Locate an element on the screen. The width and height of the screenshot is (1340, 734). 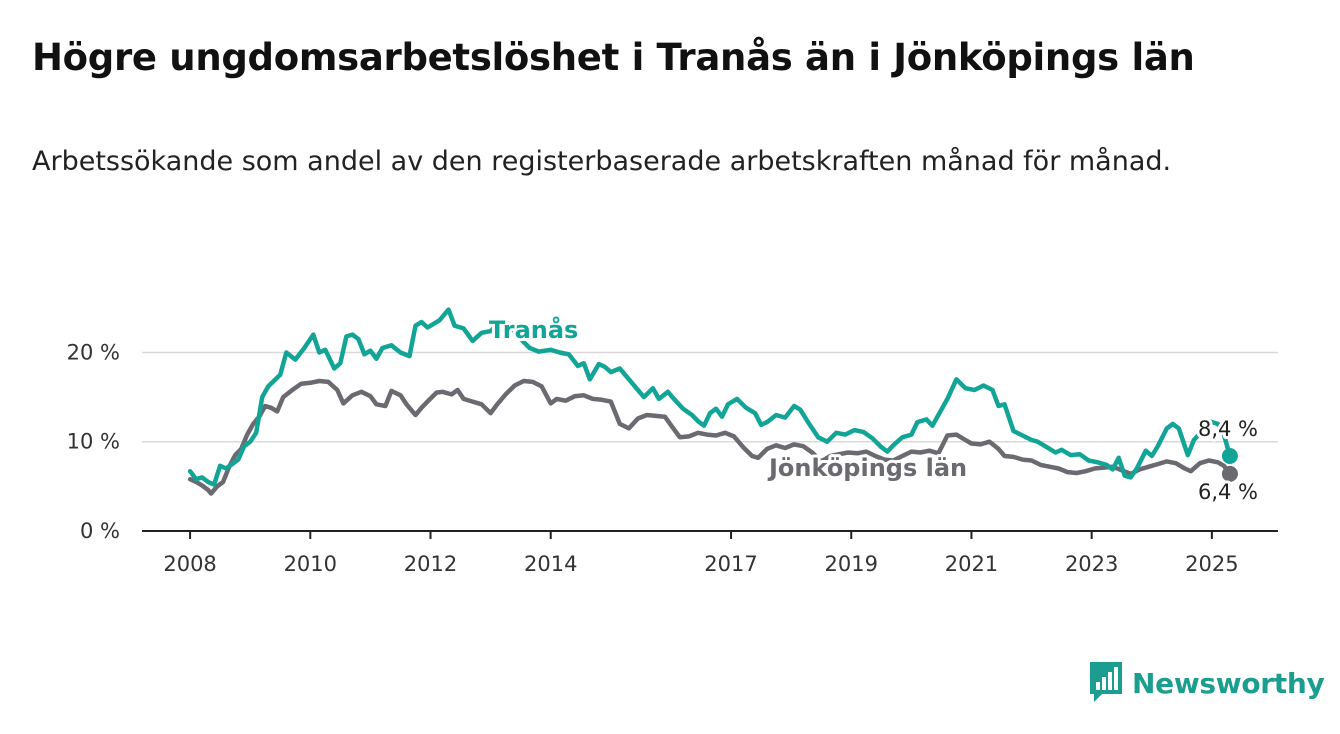
x-tick-label: 2021 is located at coordinates (971, 564).